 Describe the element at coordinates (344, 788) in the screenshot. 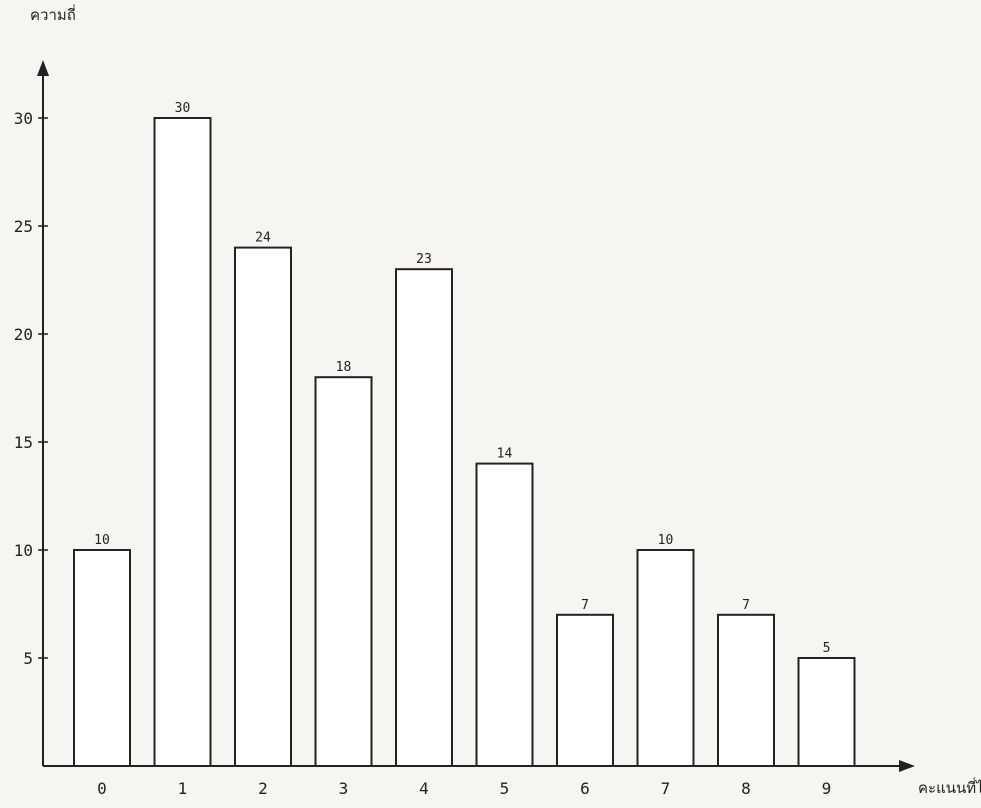

I see `x-tick-label: 3` at that location.